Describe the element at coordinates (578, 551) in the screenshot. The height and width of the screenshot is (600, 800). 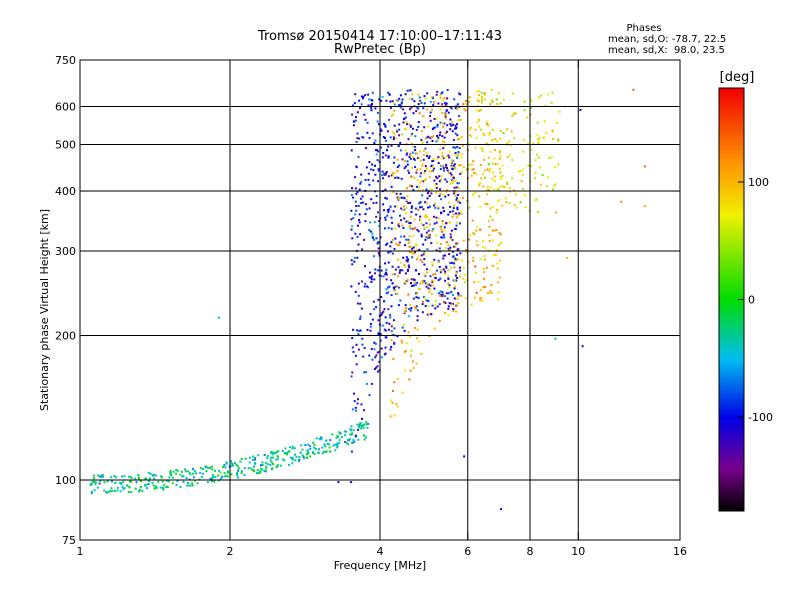
I see `x-tick-label: 10` at that location.